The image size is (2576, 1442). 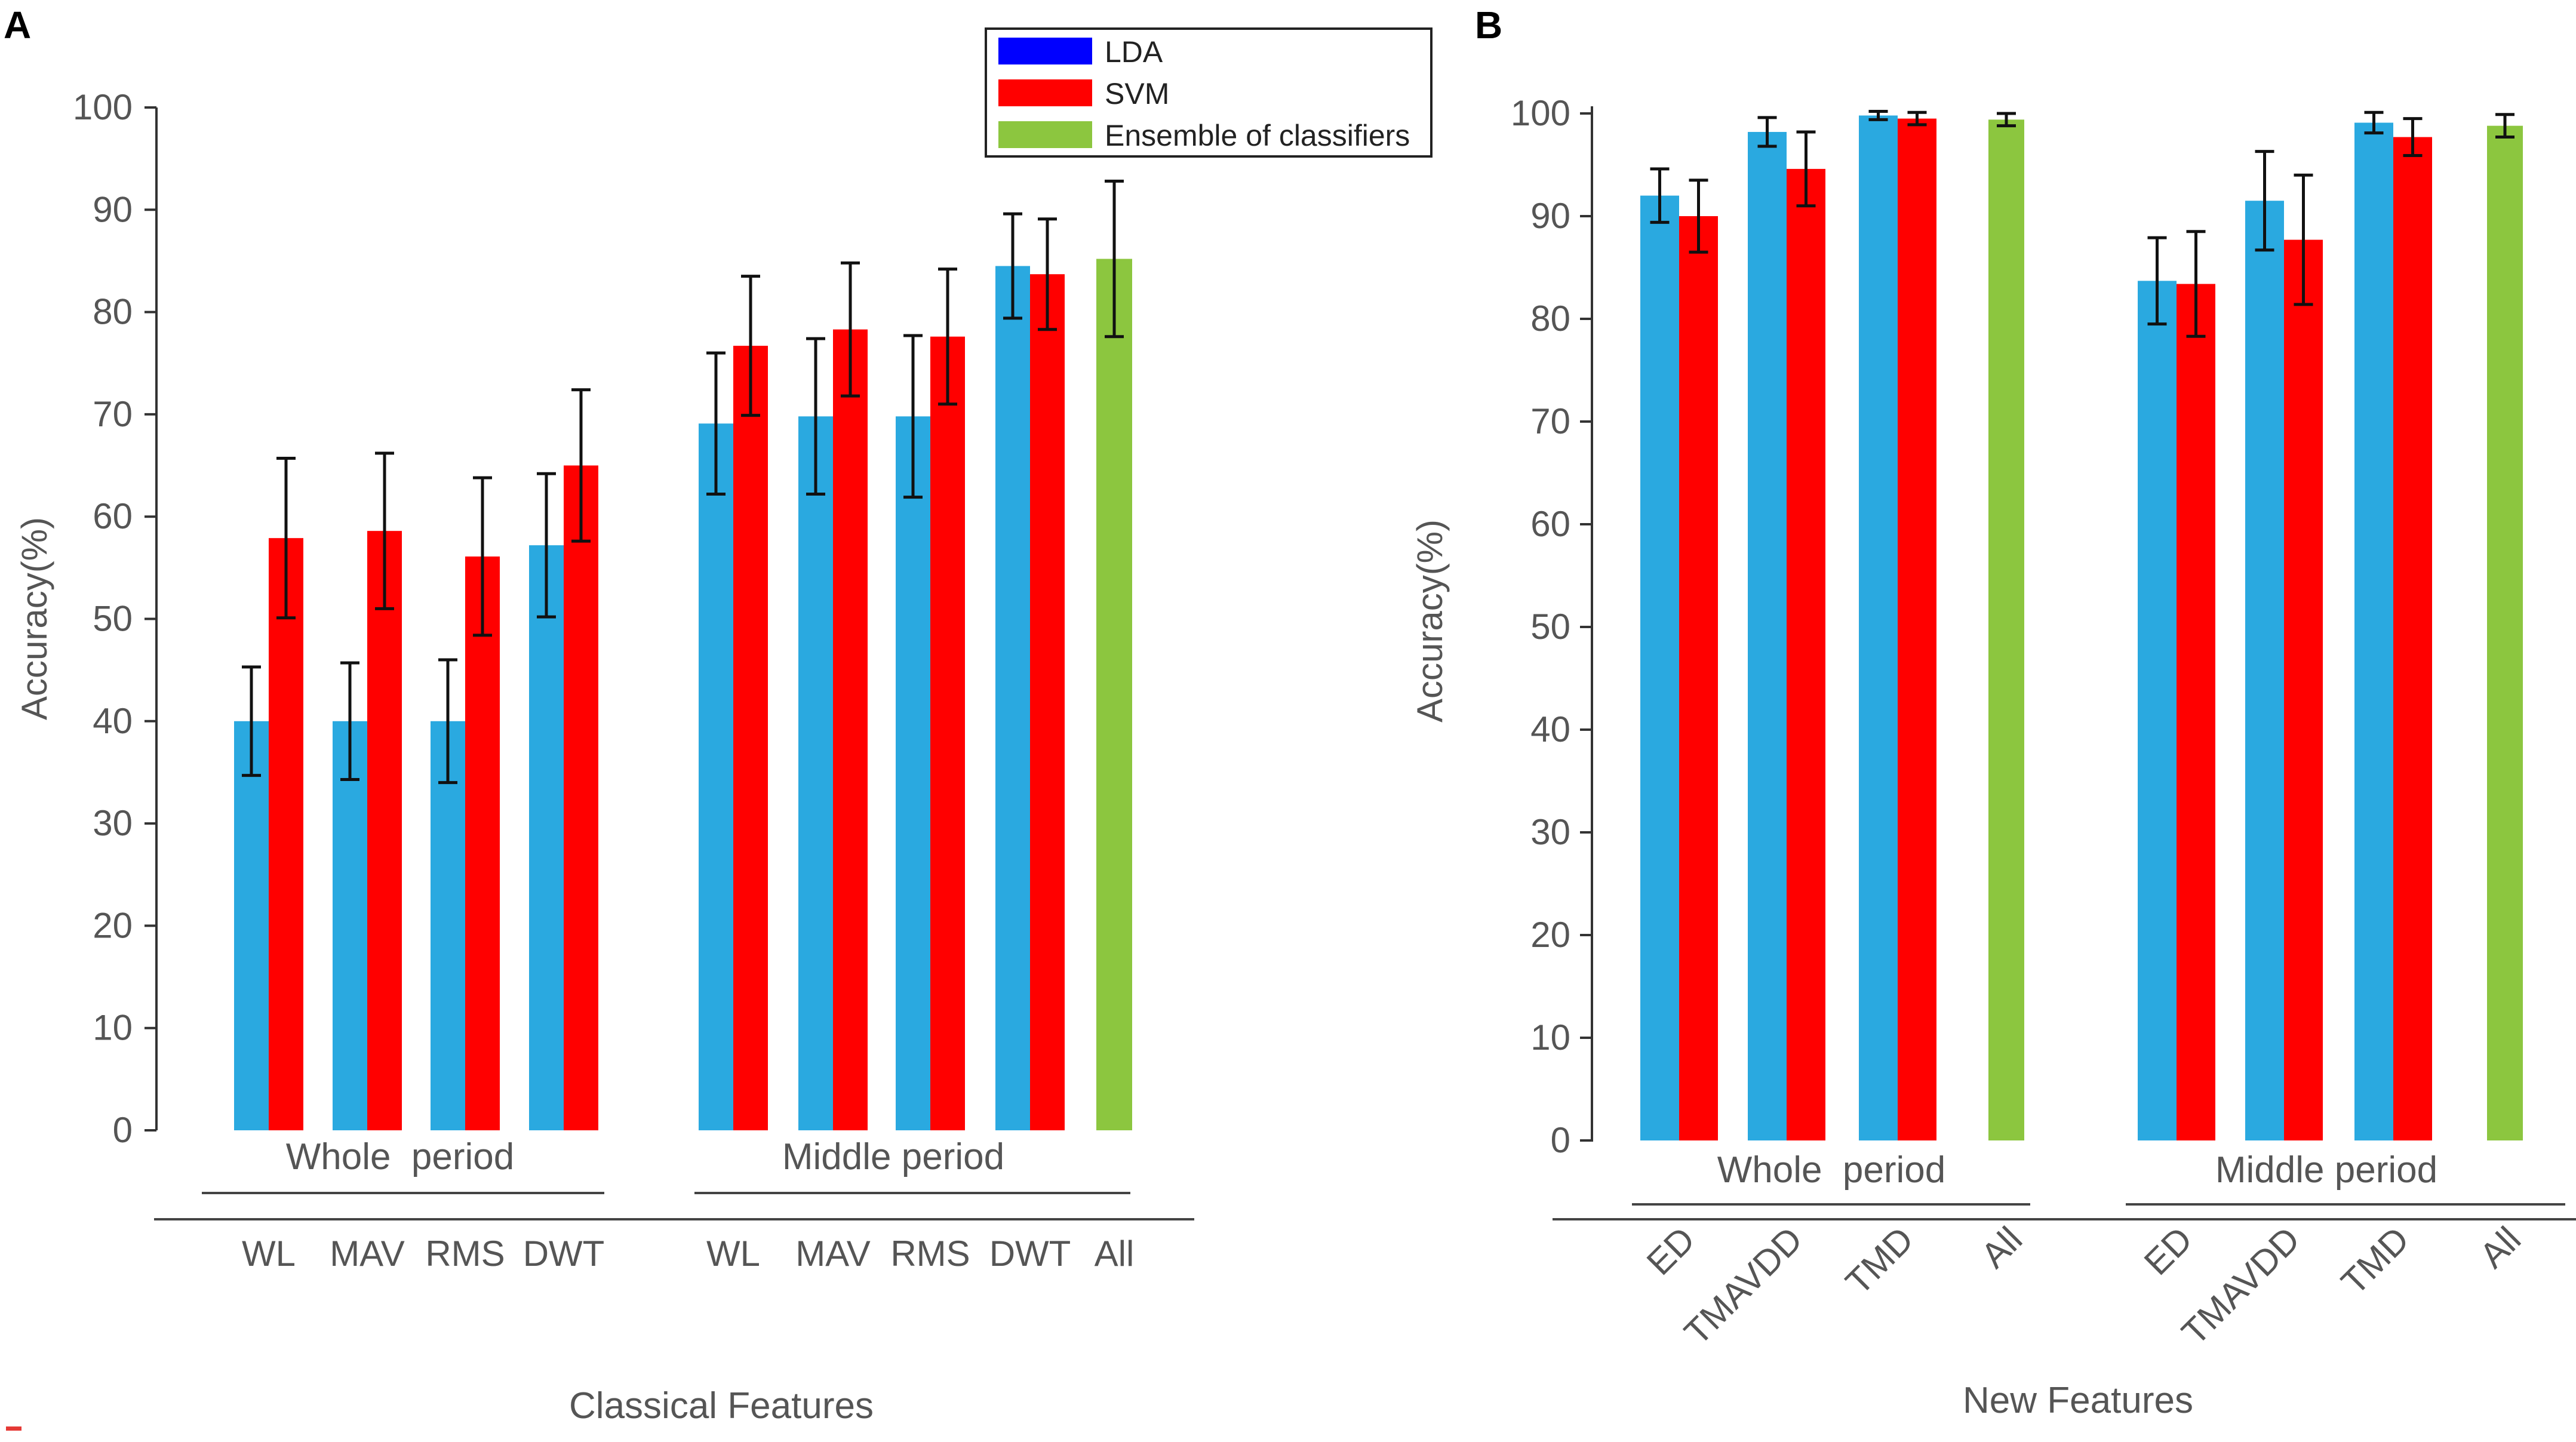 I want to click on legend: LDA SVM Ensemble of classifiers, so click(x=1209, y=92).